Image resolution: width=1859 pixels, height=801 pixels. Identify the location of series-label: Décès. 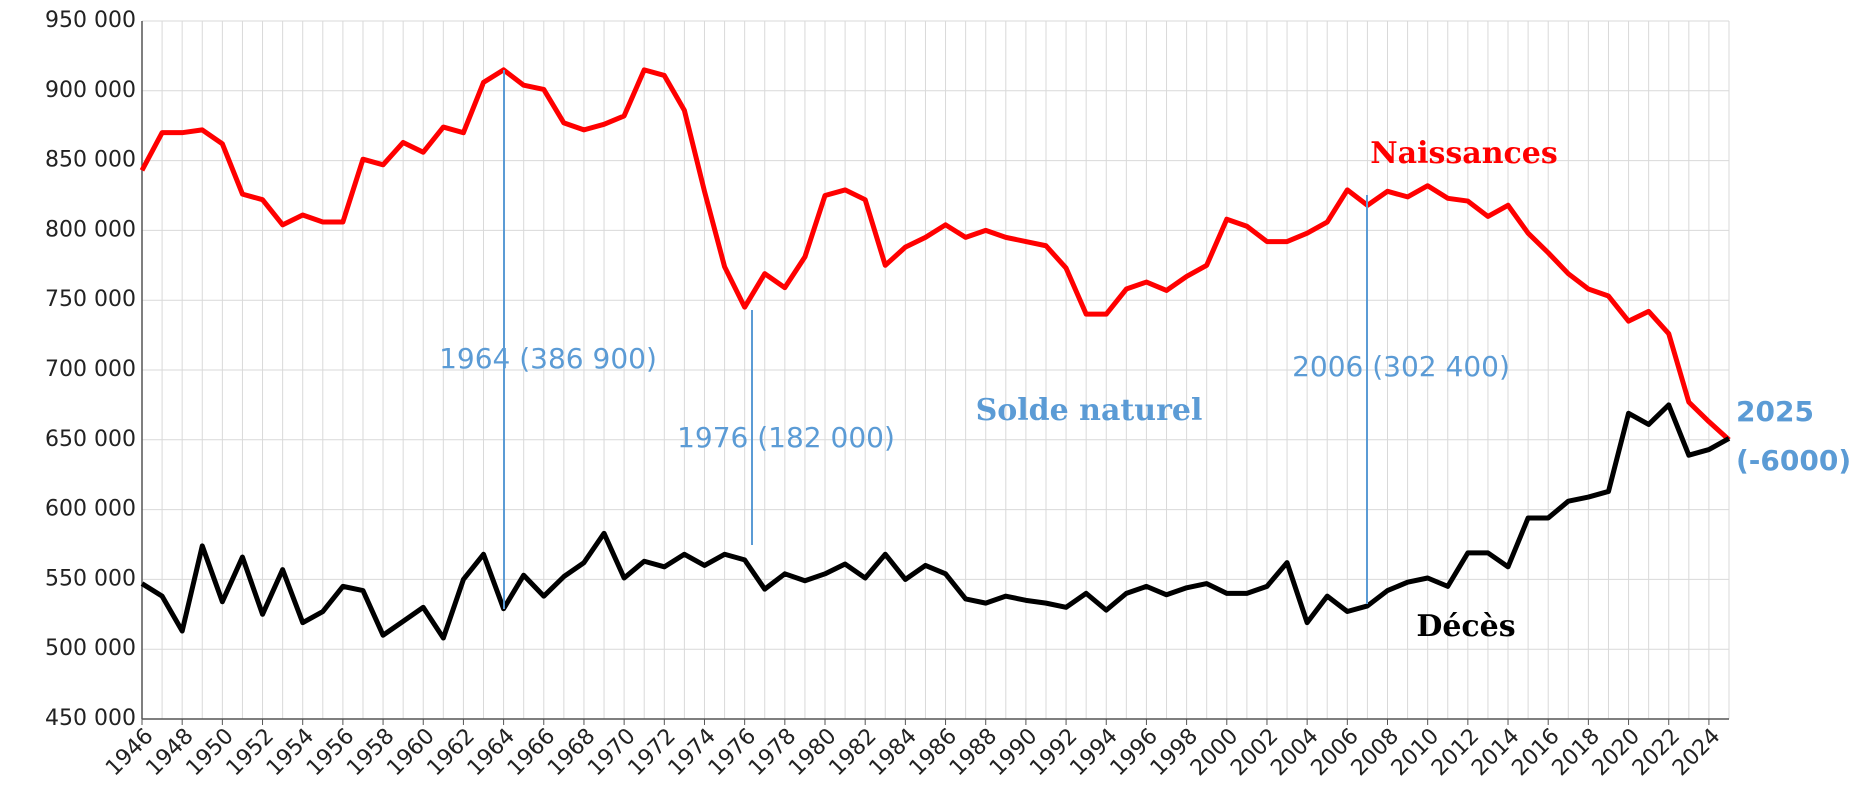
(1465, 626).